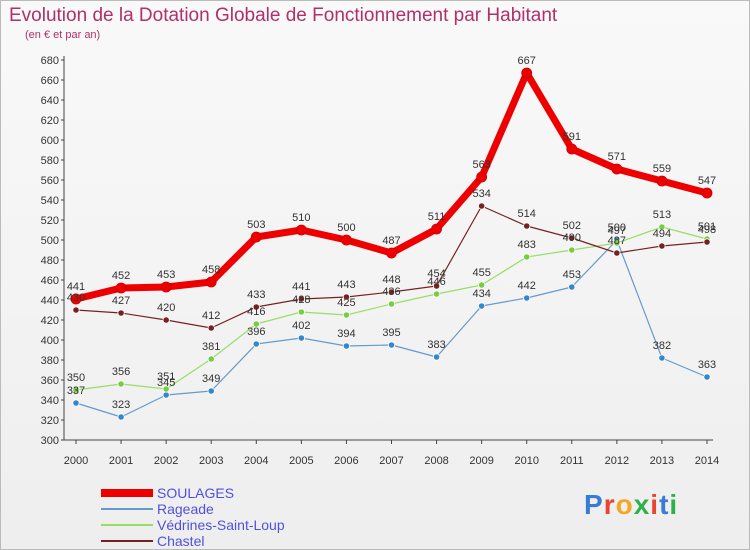  What do you see at coordinates (301, 218) in the screenshot?
I see `data-label: 510` at bounding box center [301, 218].